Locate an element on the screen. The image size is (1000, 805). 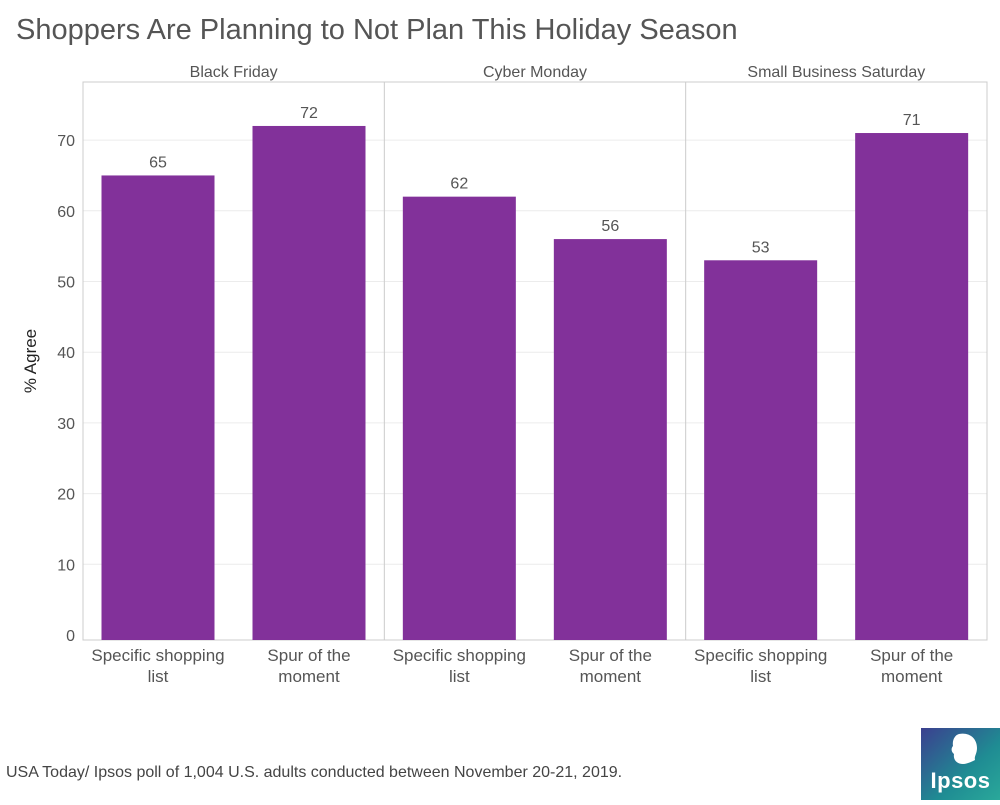
ipsos-logo: Ipsos is located at coordinates (960, 764).